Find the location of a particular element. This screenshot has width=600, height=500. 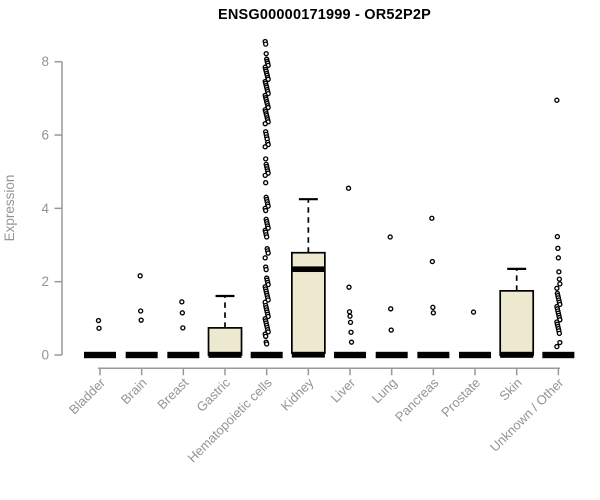

median-Kidney is located at coordinates (308, 269).